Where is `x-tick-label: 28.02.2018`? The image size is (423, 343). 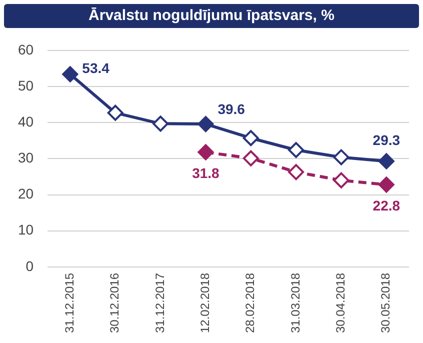 x-tick-label: 28.02.2018 is located at coordinates (250, 303).